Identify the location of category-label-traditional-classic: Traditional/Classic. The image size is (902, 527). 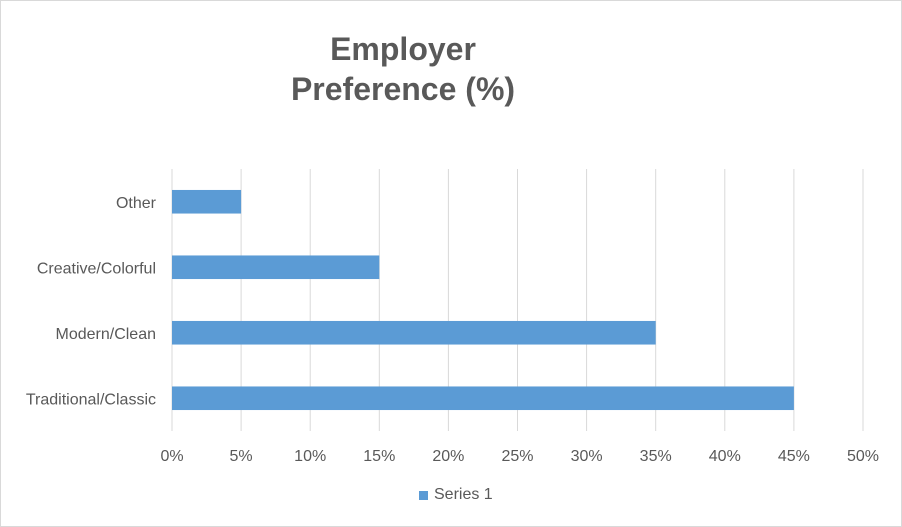
(91, 399).